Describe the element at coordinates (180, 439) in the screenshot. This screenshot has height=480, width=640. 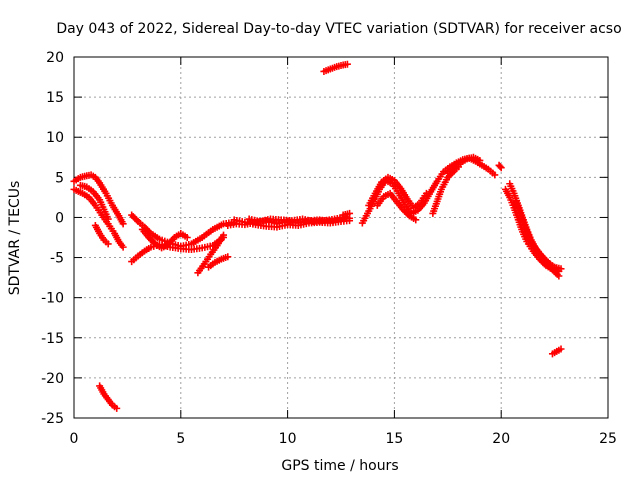
I see `x-tick-label: 5` at that location.